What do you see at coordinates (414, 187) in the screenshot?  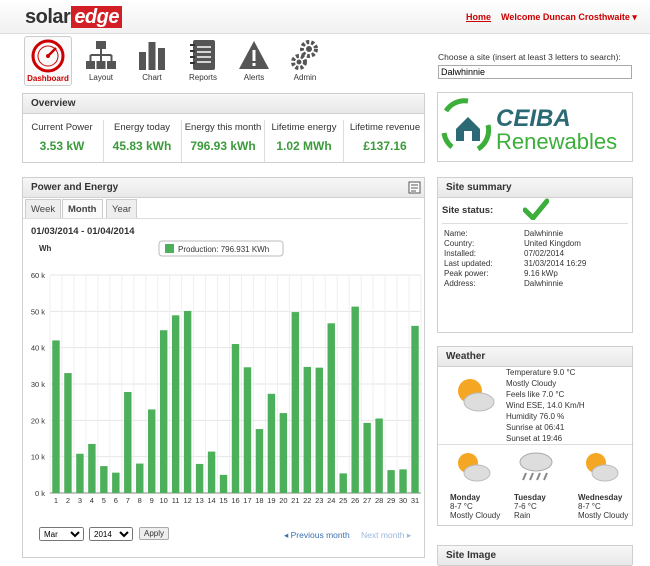 I see `export-icon` at bounding box center [414, 187].